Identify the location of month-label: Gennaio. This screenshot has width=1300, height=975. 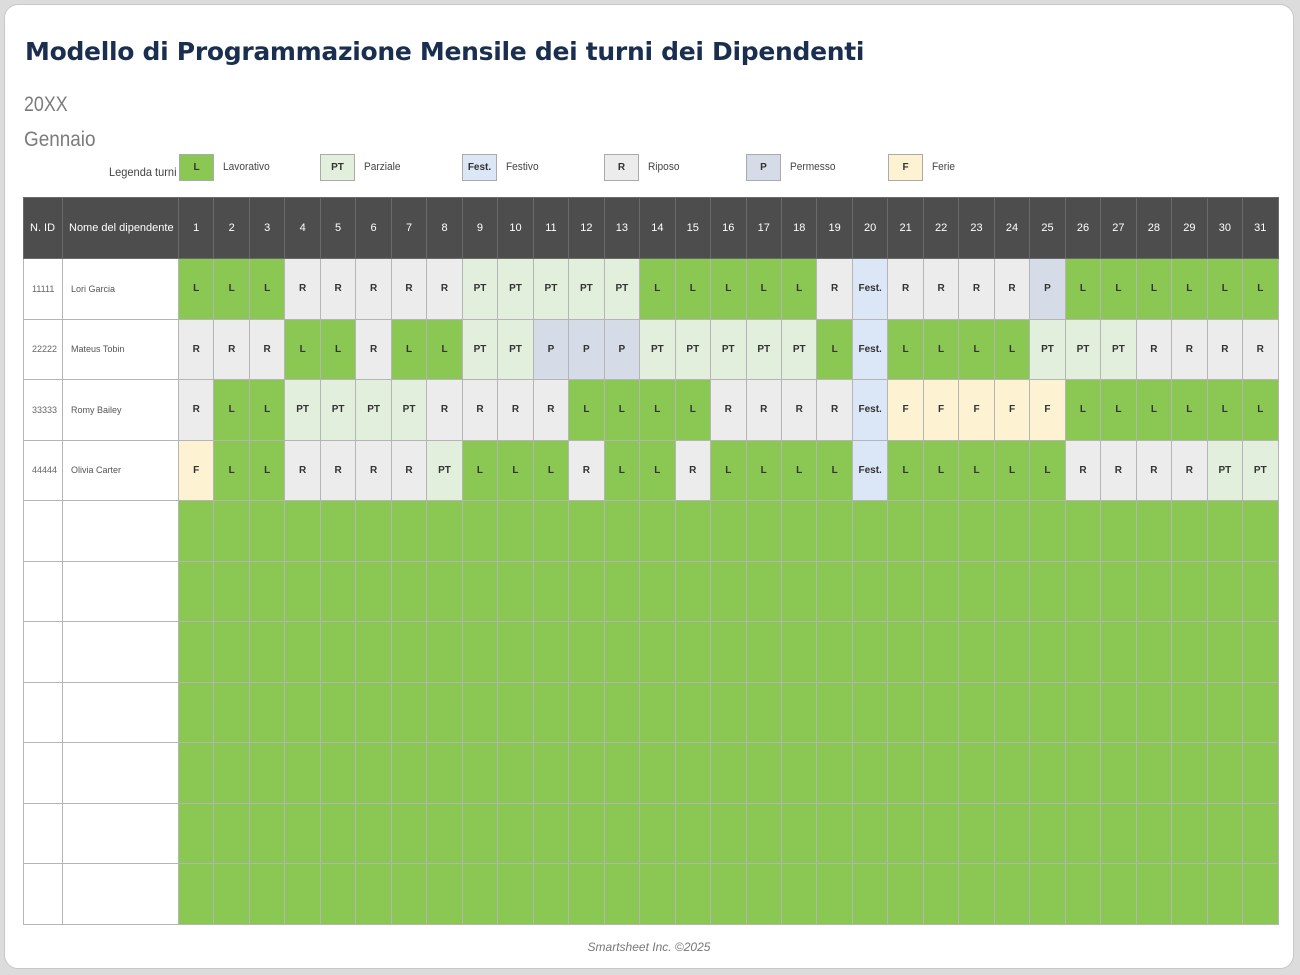
(60, 139).